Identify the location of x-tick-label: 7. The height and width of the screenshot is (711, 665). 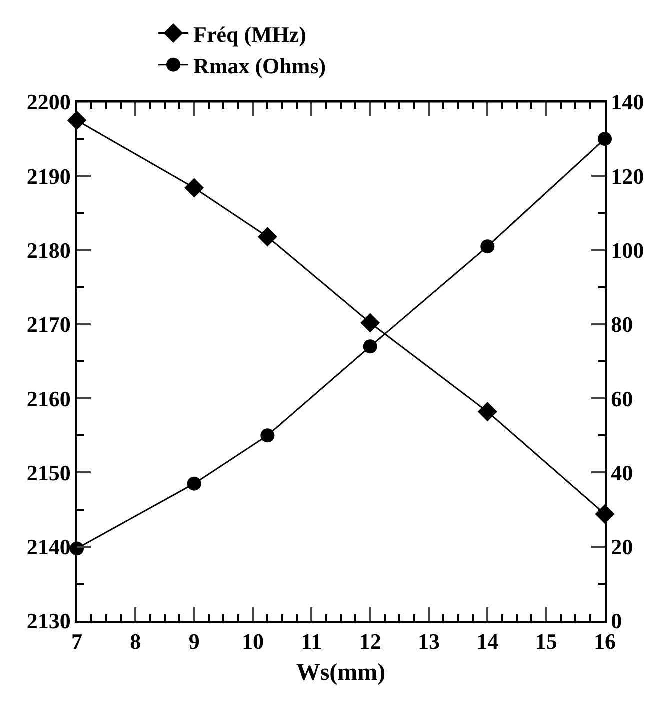
(77, 641).